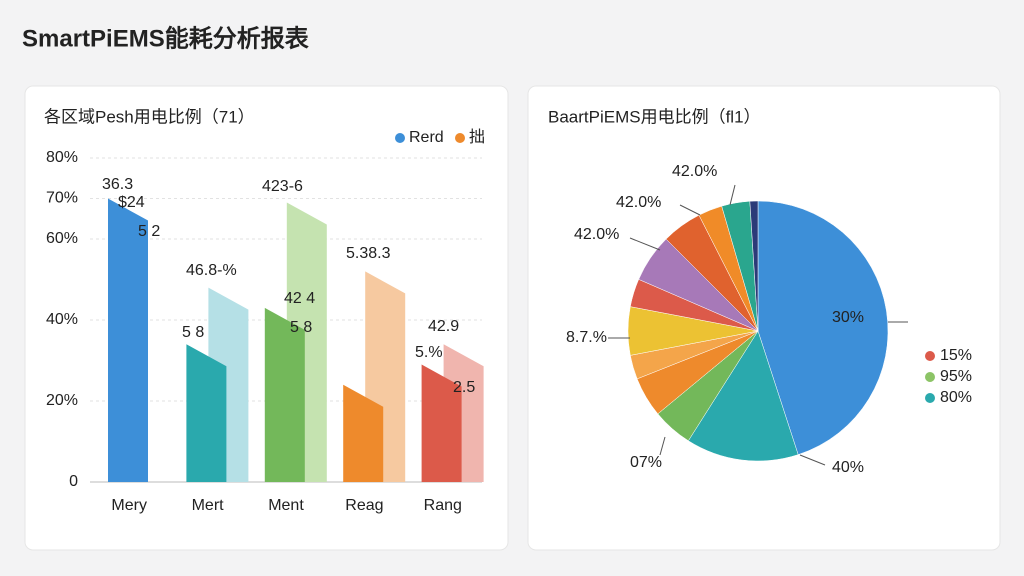 Image resolution: width=1024 pixels, height=576 pixels. I want to click on data-annotation: 36.3, so click(117, 184).